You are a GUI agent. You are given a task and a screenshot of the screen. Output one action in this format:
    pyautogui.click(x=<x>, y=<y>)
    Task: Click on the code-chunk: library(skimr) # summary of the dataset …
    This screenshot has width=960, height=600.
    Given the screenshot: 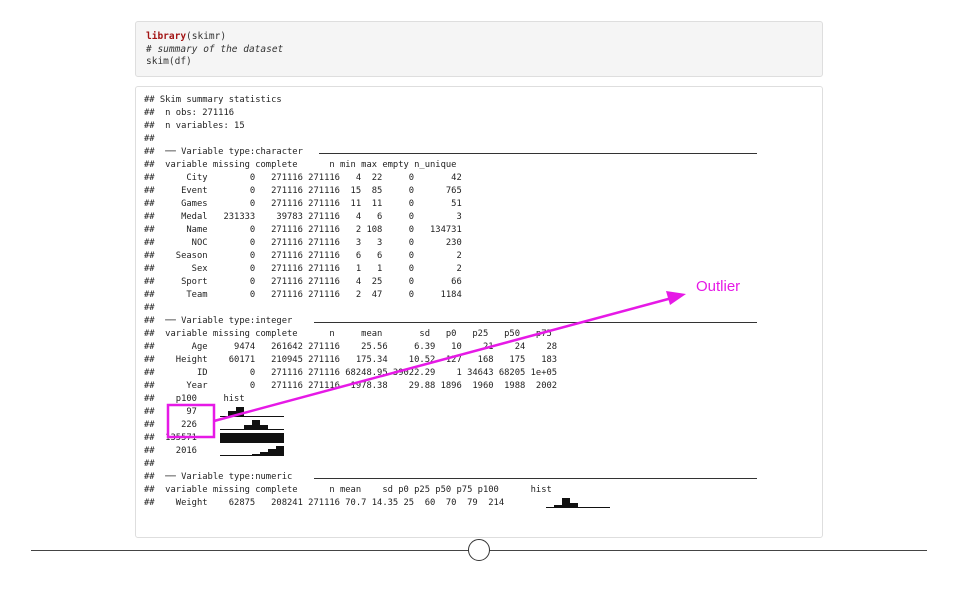 What is the action you would take?
    pyautogui.click(x=479, y=49)
    